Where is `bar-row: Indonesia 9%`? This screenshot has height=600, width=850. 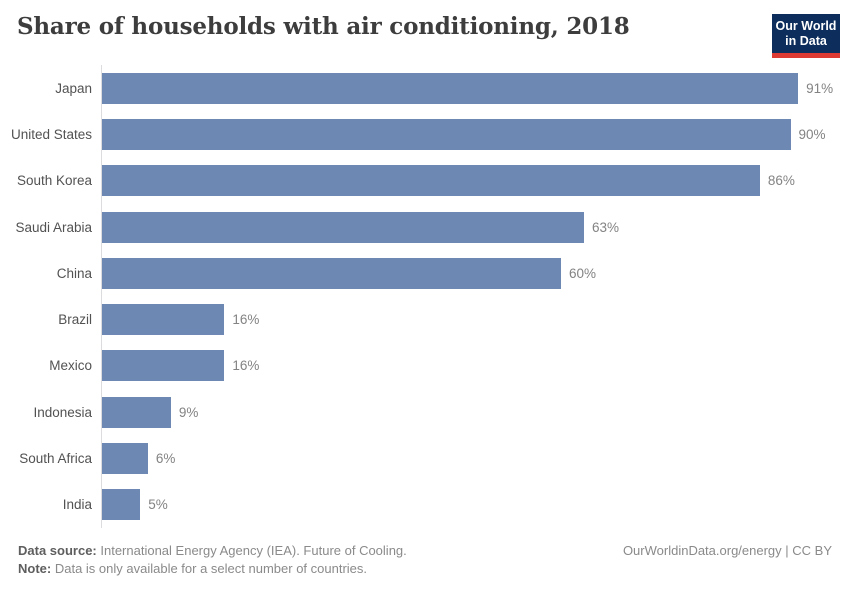
bar-row: Indonesia 9% is located at coordinates (425, 412).